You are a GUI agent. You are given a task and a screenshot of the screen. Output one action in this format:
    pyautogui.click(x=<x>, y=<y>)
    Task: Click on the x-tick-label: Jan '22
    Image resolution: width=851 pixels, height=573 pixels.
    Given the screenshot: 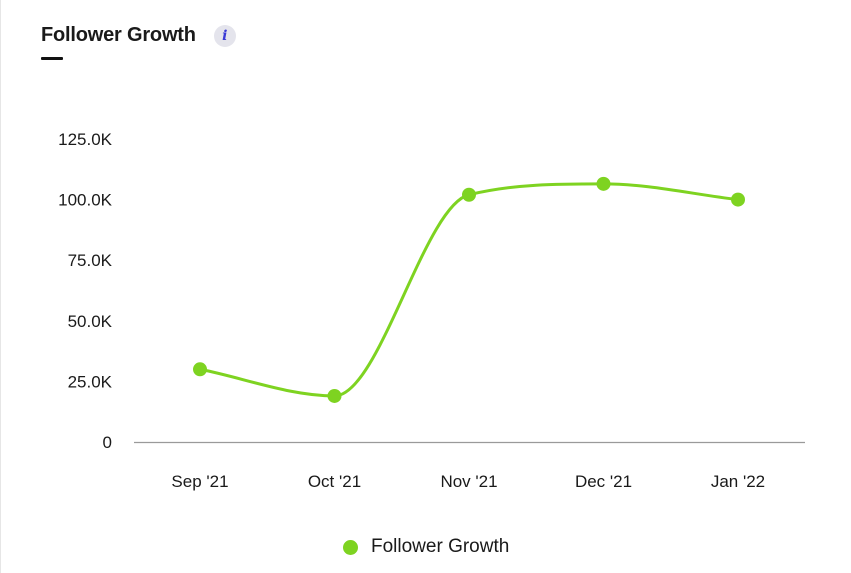 What is the action you would take?
    pyautogui.click(x=738, y=481)
    